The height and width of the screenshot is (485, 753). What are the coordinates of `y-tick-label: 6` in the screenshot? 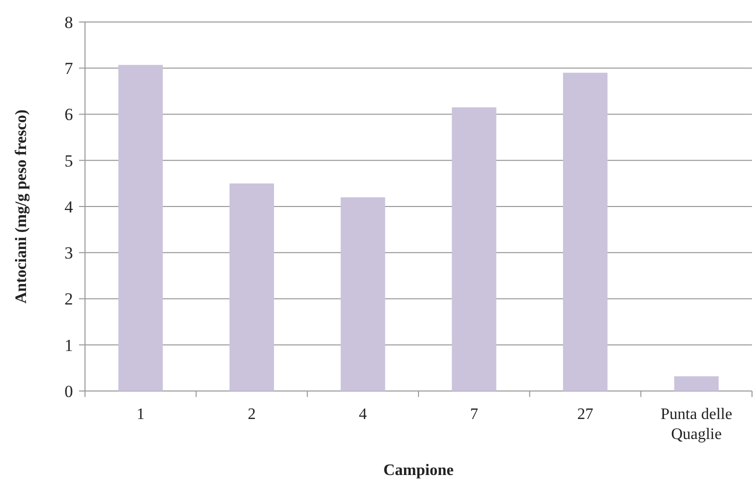 It's located at (68, 114).